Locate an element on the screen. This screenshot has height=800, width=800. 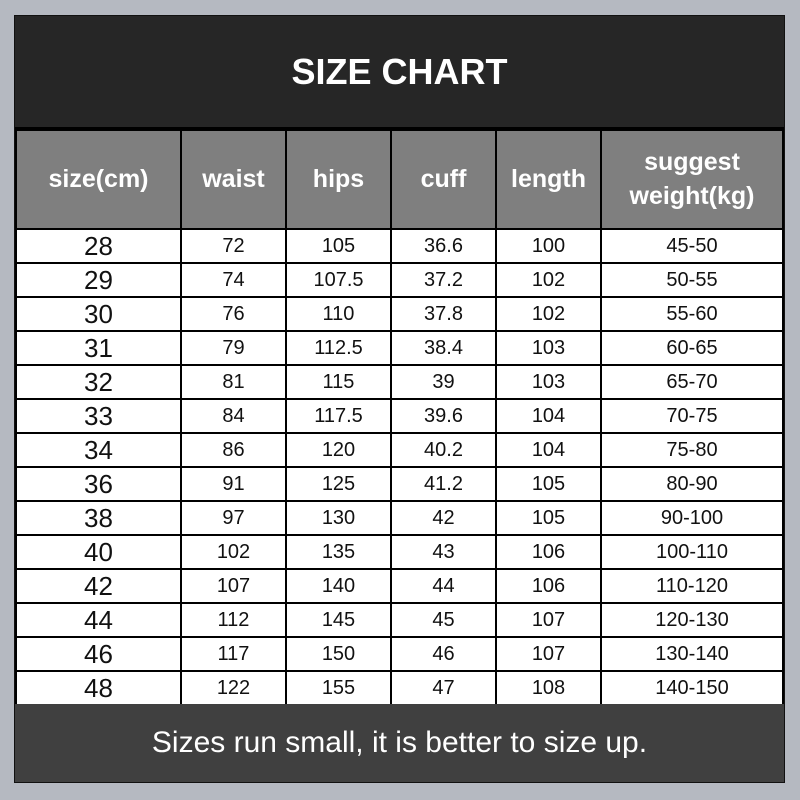
table-cell: 150 is located at coordinates (338, 654).